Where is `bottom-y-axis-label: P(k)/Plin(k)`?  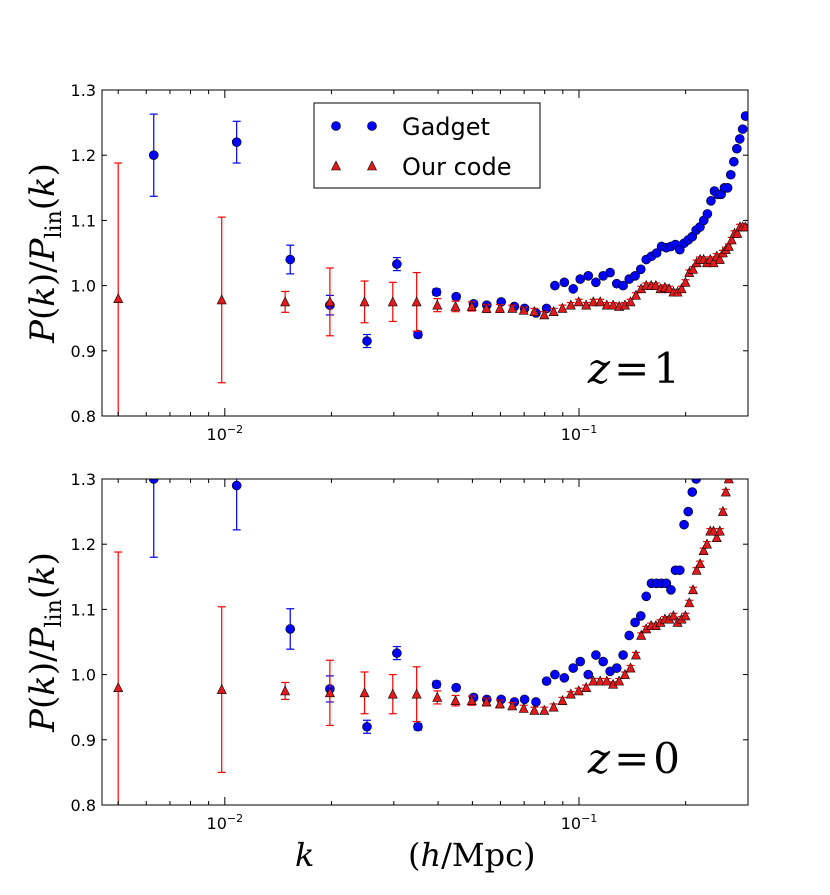
bottom-y-axis-label: P(k)/Plin(k) is located at coordinates (45, 642).